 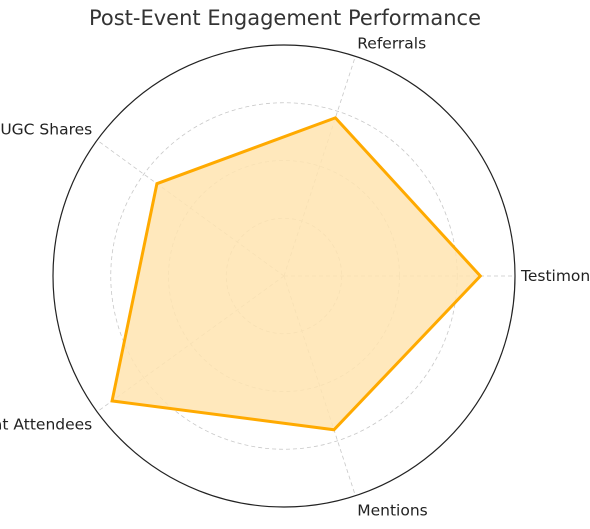 What do you see at coordinates (46, 424) in the screenshot?
I see `axis-label-repeat-attendees: Repeat Attendees` at bounding box center [46, 424].